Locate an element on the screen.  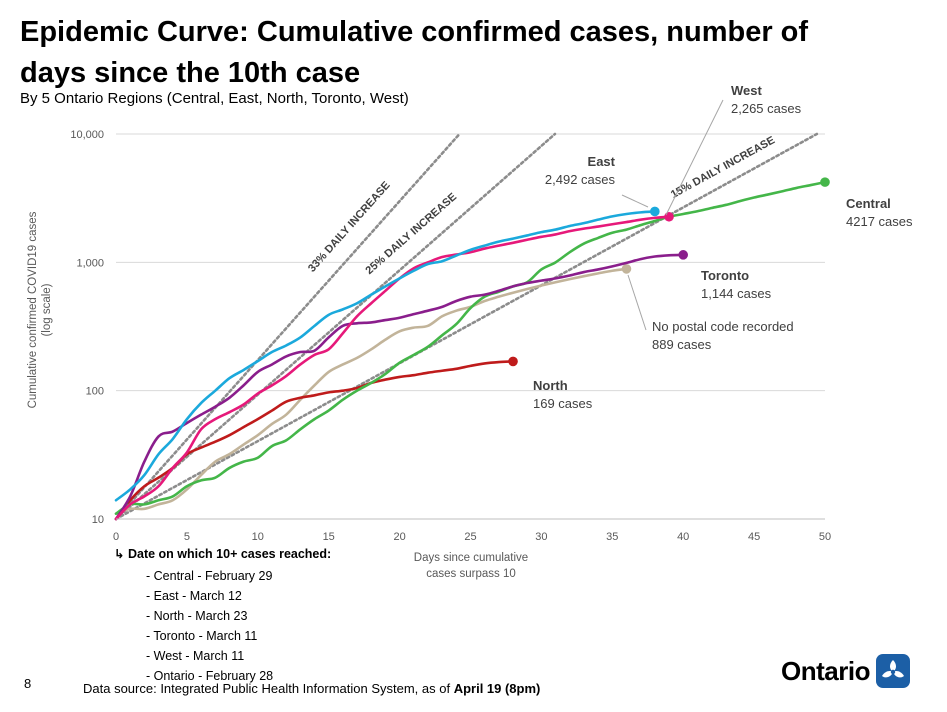
x-tick-label: 5 is located at coordinates (187, 537).